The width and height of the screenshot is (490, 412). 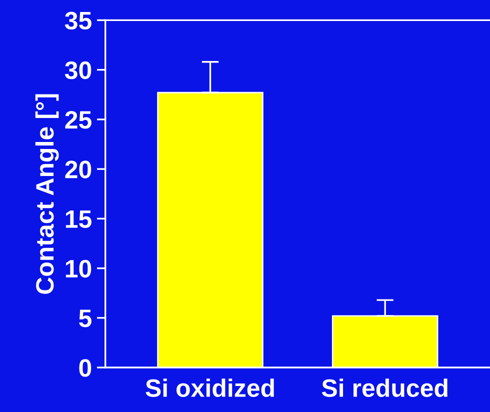 I want to click on y-tick-label: 25, so click(x=78, y=120).